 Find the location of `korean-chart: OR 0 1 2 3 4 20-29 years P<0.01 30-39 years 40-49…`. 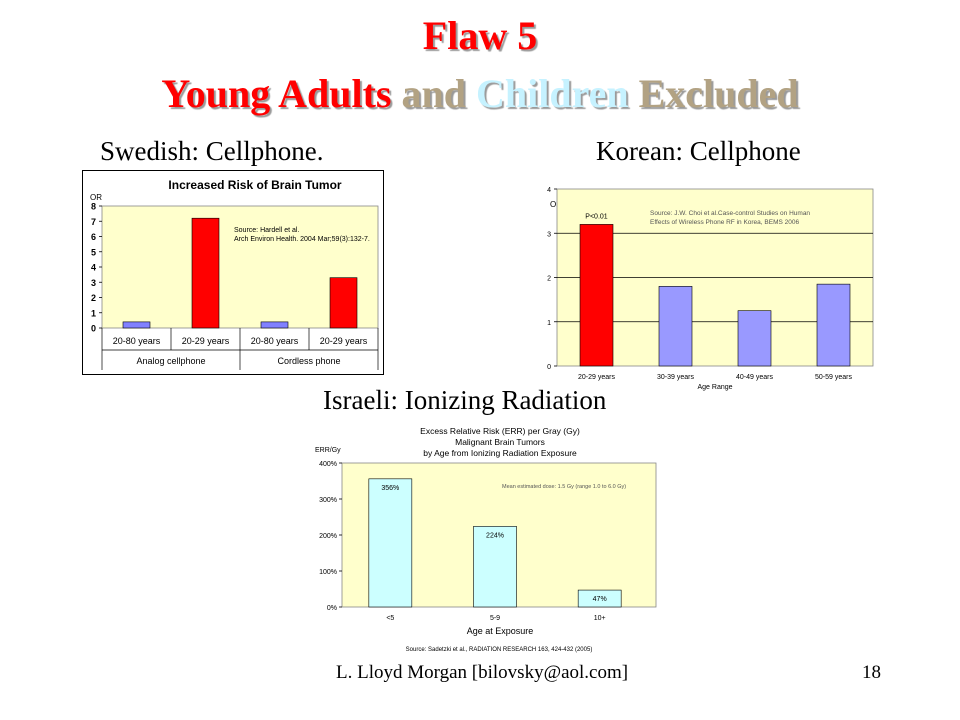

korean-chart: OR 0 1 2 3 4 20-29 years P<0.01 30-39 years 40-49… is located at coordinates (706, 287).